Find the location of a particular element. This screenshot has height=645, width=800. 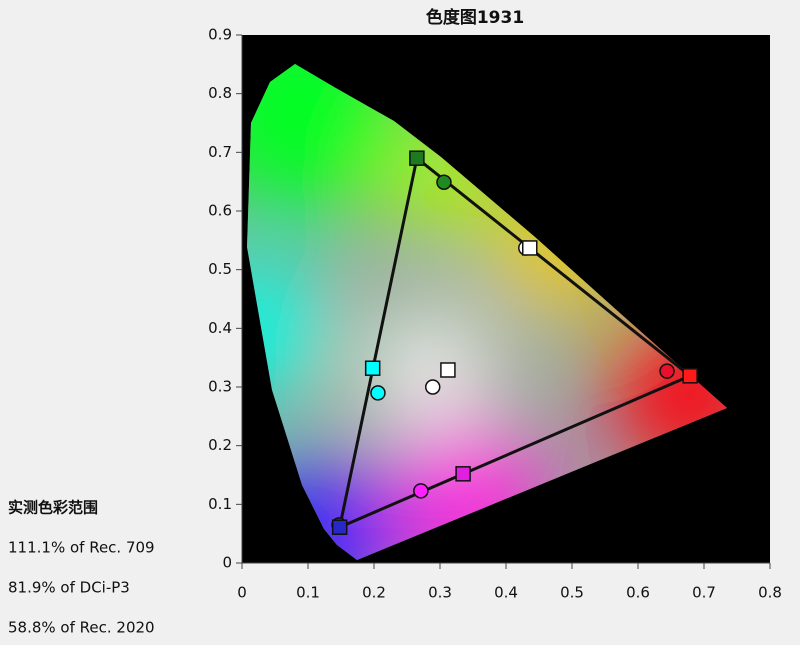

y-tick-label: 0.6 is located at coordinates (220, 211).